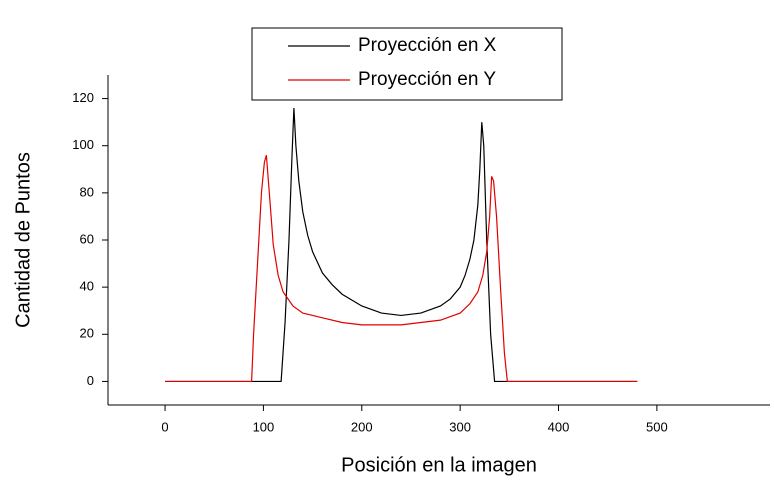 Image resolution: width=774 pixels, height=480 pixels. What do you see at coordinates (90, 380) in the screenshot?
I see `y-tick-label: 0` at bounding box center [90, 380].